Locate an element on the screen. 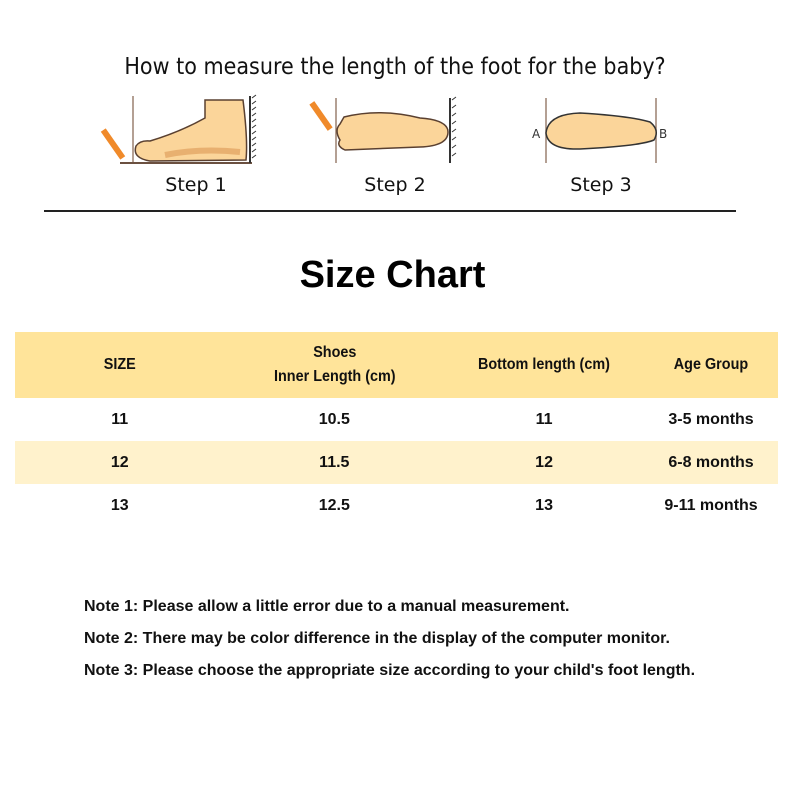  step2-foot-top-illustration is located at coordinates (383, 129).